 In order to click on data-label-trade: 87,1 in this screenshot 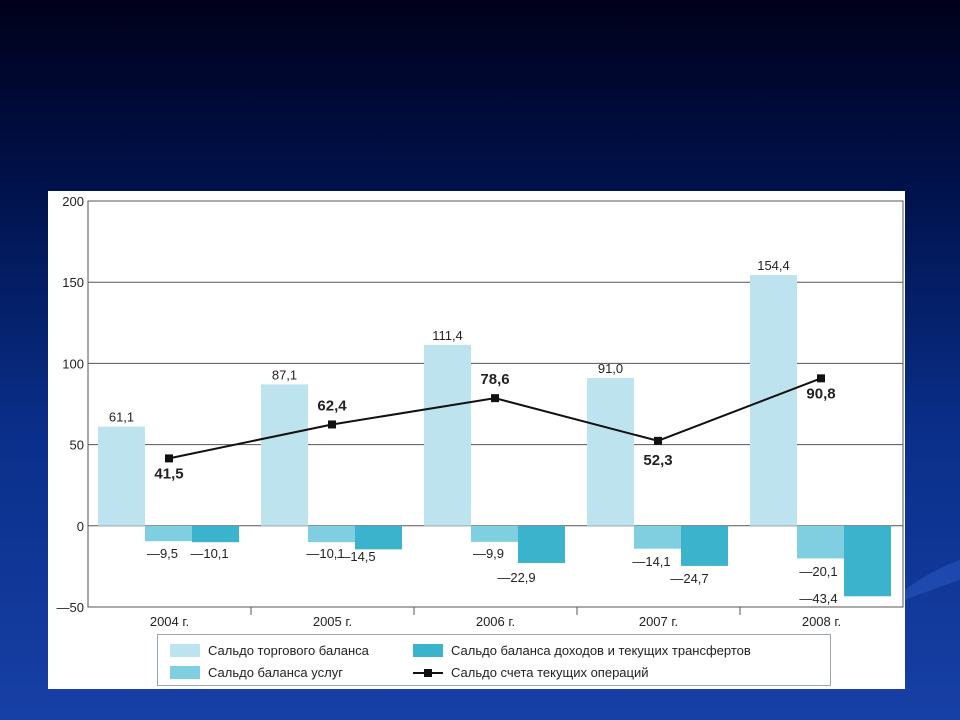, I will do `click(284, 374)`.